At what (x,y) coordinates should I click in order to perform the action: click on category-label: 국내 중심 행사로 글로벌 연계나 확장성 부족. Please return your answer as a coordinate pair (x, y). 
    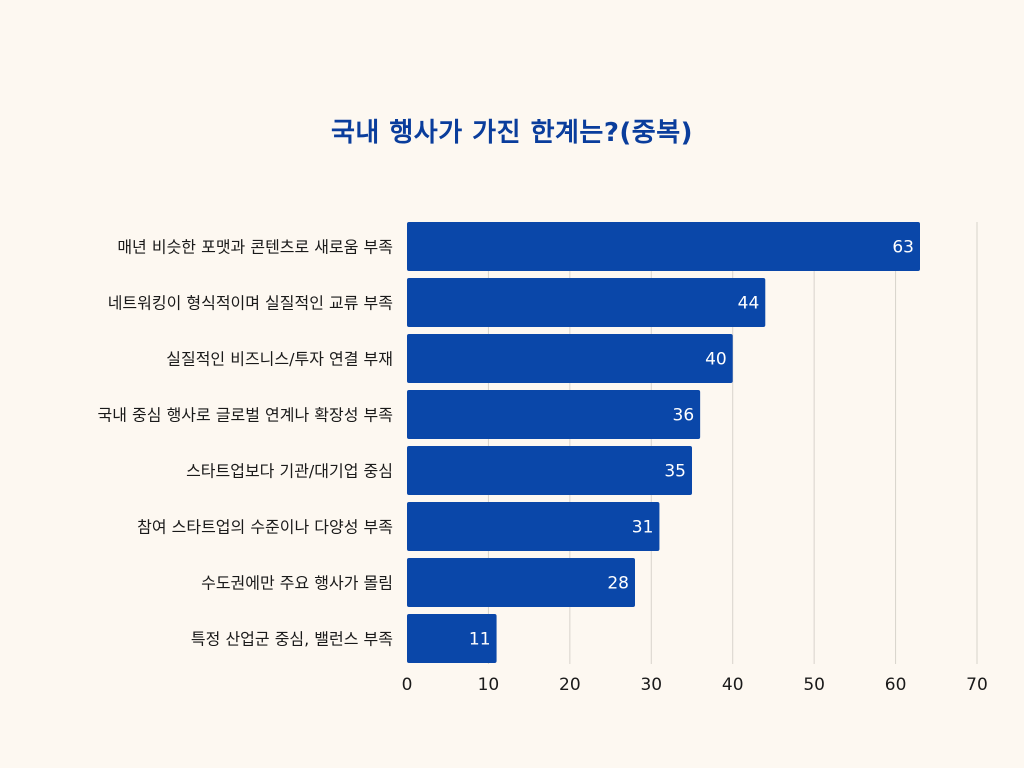
    Looking at the image, I should click on (245, 415).